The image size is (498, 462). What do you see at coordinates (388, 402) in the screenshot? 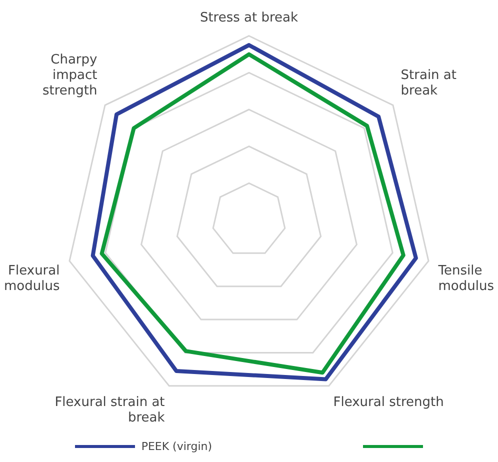
I see `spoke-label: Flexural strength` at bounding box center [388, 402].